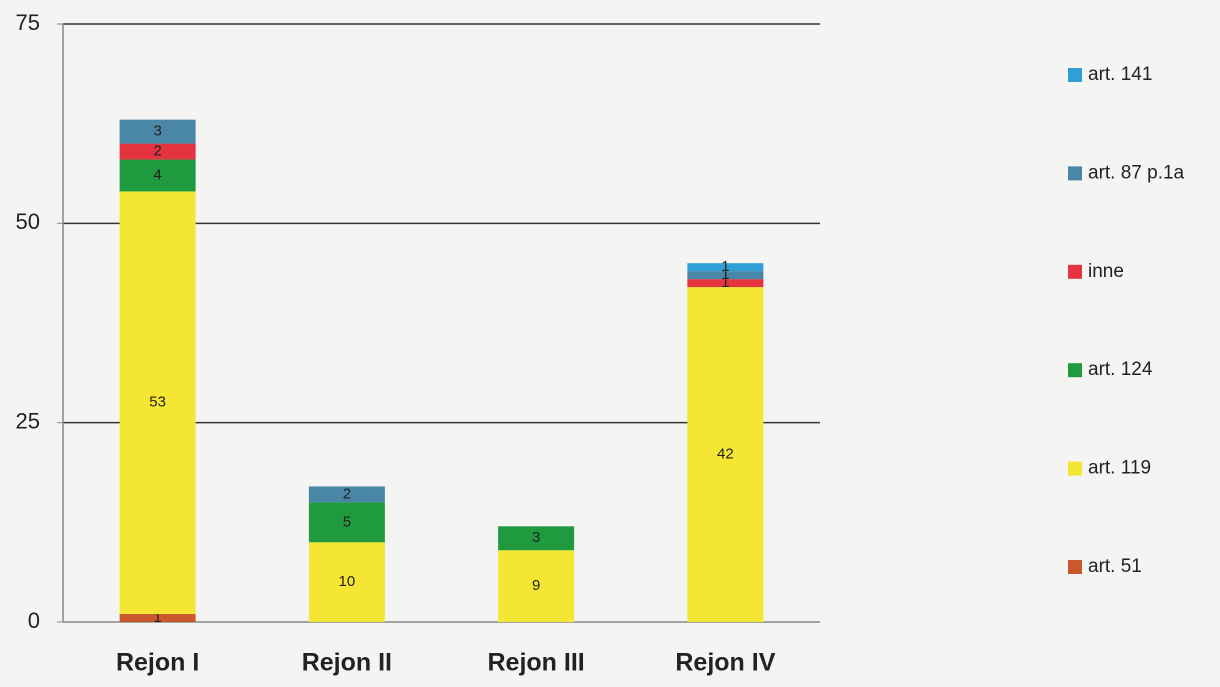 The width and height of the screenshot is (1220, 687). What do you see at coordinates (536, 663) in the screenshot?
I see `x-tick-label: Rejon III` at bounding box center [536, 663].